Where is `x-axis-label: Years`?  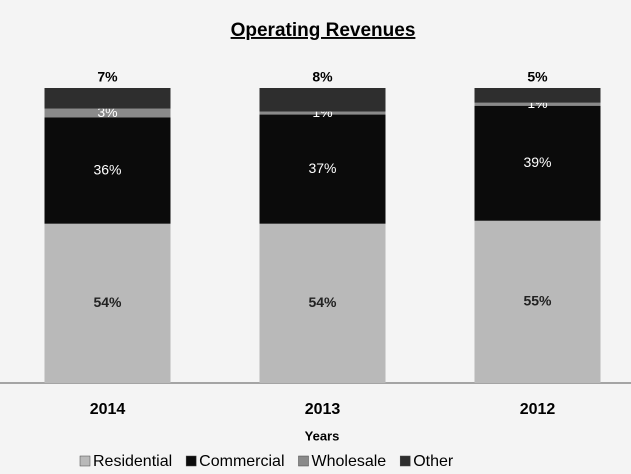 x-axis-label: Years is located at coordinates (322, 435).